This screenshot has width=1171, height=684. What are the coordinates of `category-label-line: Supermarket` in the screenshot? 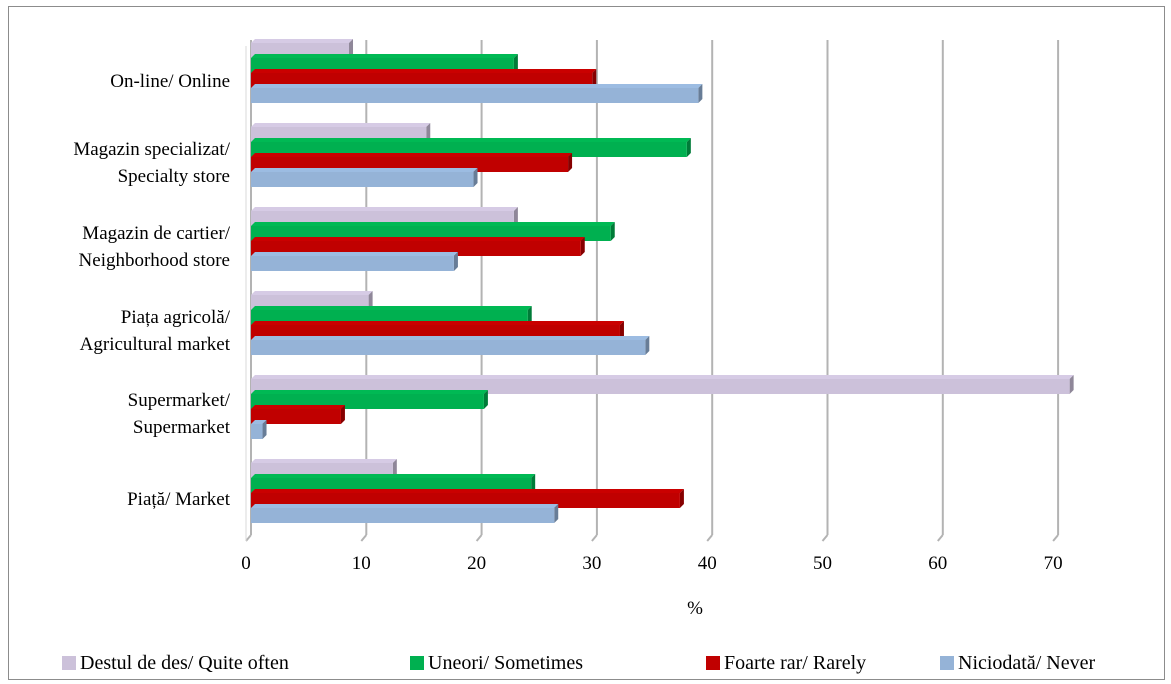 It's located at (181, 427).